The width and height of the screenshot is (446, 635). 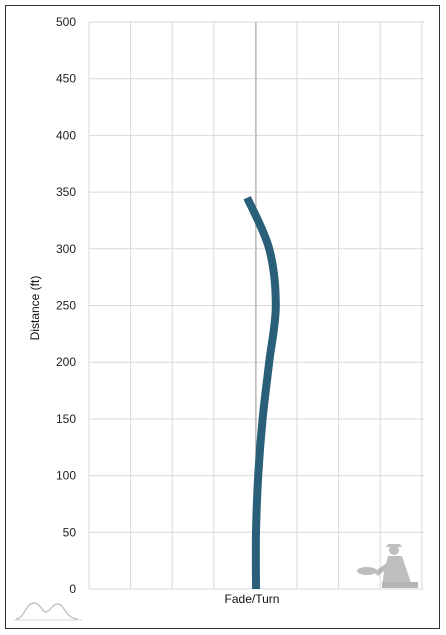 What do you see at coordinates (66, 22) in the screenshot?
I see `y-tick-label: 500` at bounding box center [66, 22].